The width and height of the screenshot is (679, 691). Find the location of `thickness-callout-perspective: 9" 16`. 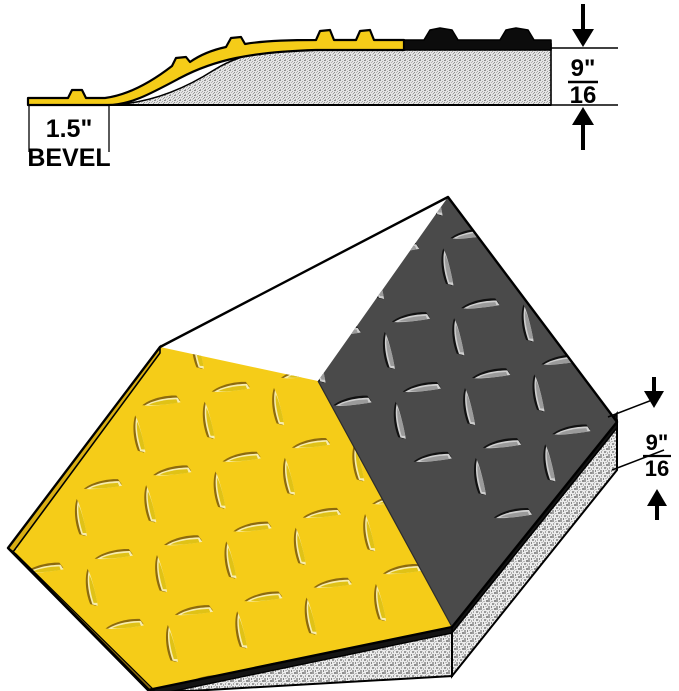

thickness-callout-perspective: 9" 16 is located at coordinates (639, 448).